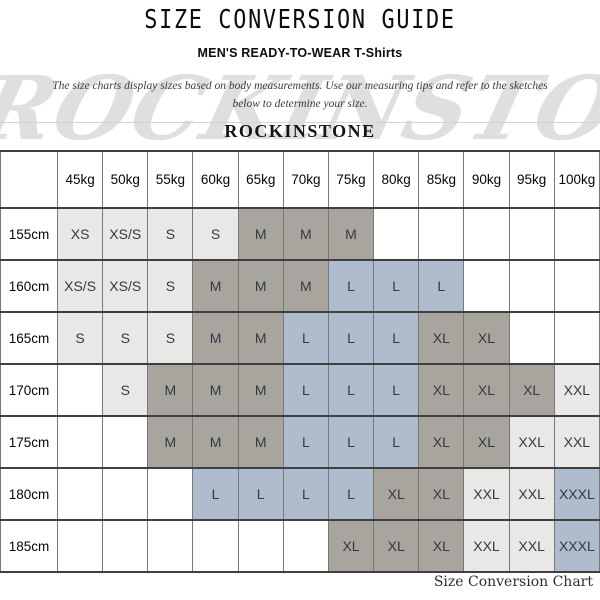 Image resolution: width=600 pixels, height=600 pixels. Describe the element at coordinates (300, 131) in the screenshot. I see `brand-name: ROCKINSTONE` at that location.